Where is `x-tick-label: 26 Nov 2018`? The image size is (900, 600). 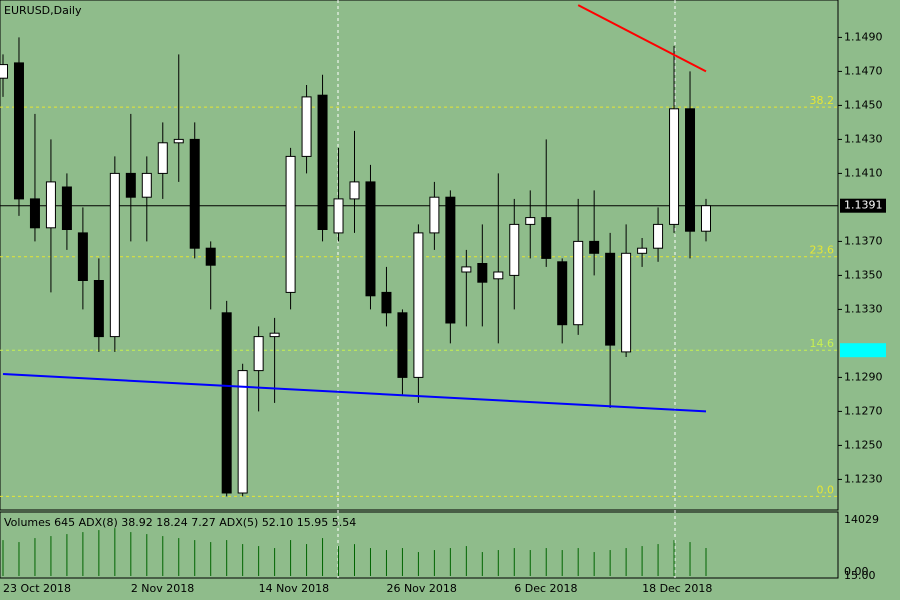
x-tick-label: 26 Nov 2018 is located at coordinates (421, 588).